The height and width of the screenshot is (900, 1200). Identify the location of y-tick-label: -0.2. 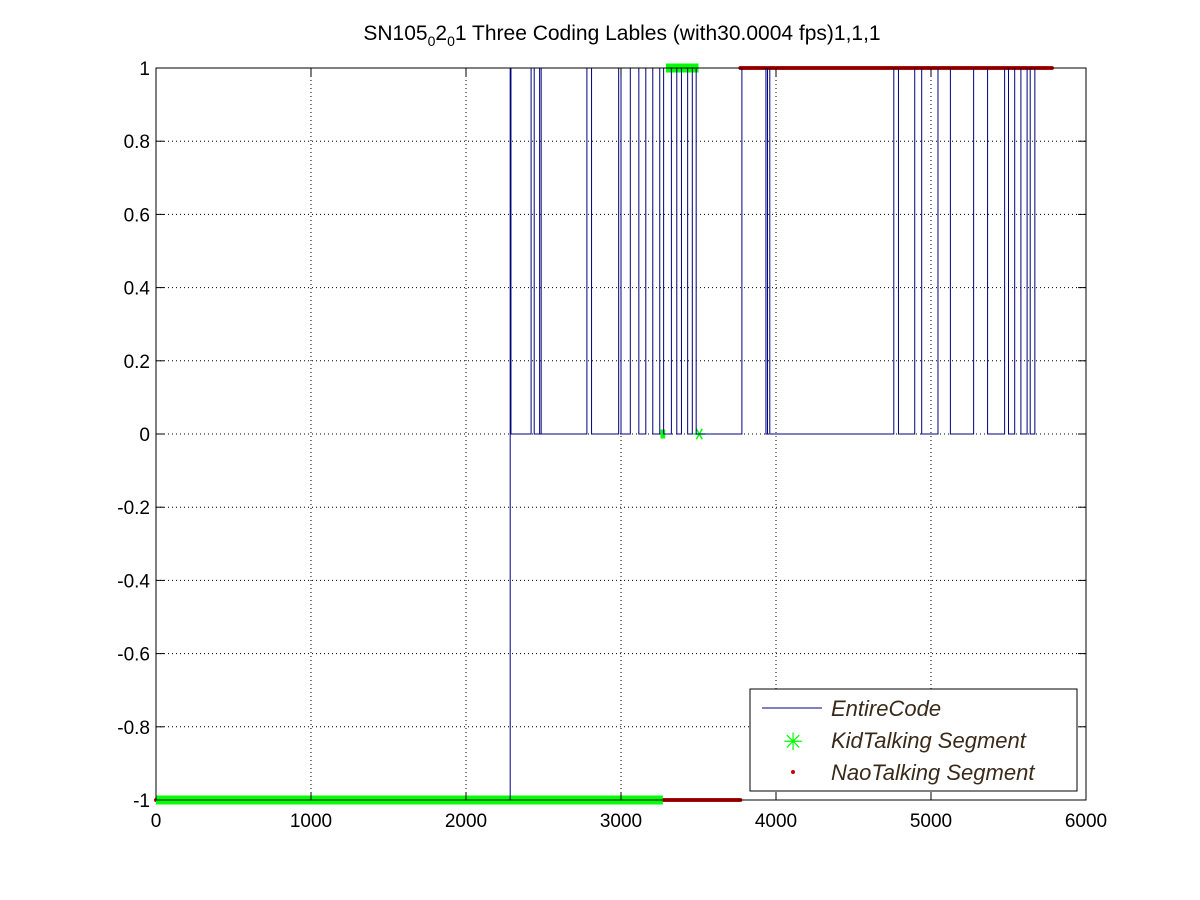
(133, 508).